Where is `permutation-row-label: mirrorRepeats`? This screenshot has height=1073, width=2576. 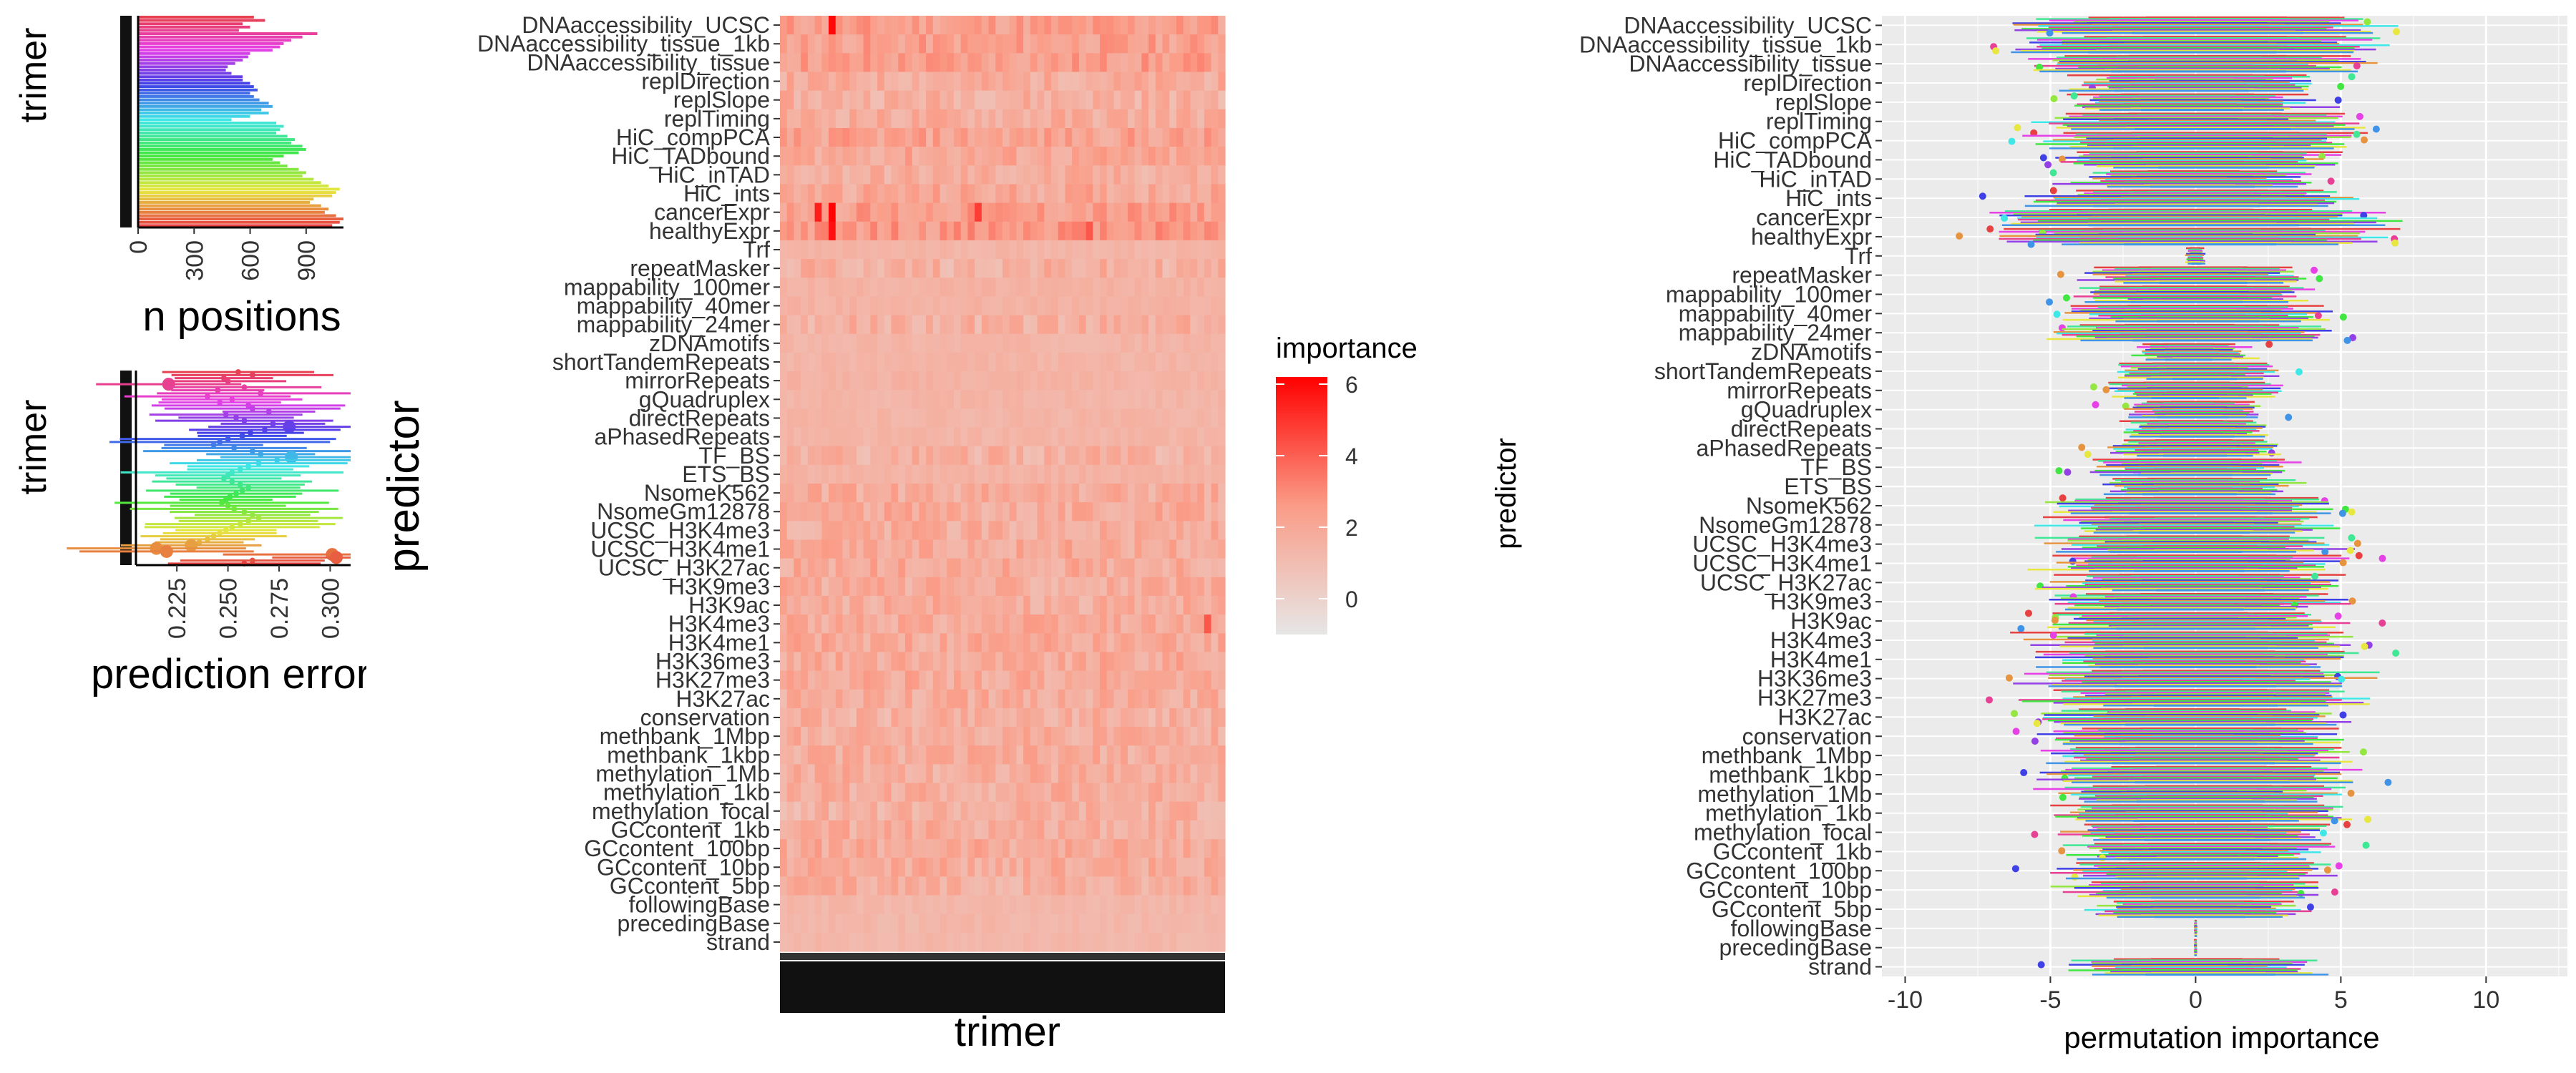 permutation-row-label: mirrorRepeats is located at coordinates (1799, 390).